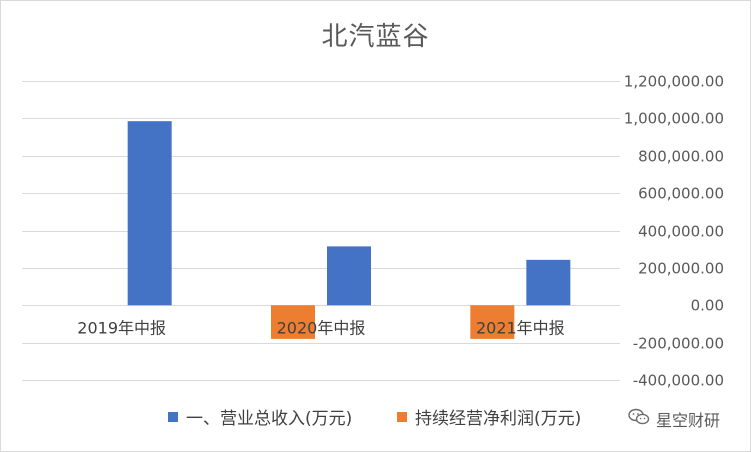 The width and height of the screenshot is (751, 452). Describe the element at coordinates (402, 416) in the screenshot. I see `legend-swatch-net-profit` at that location.